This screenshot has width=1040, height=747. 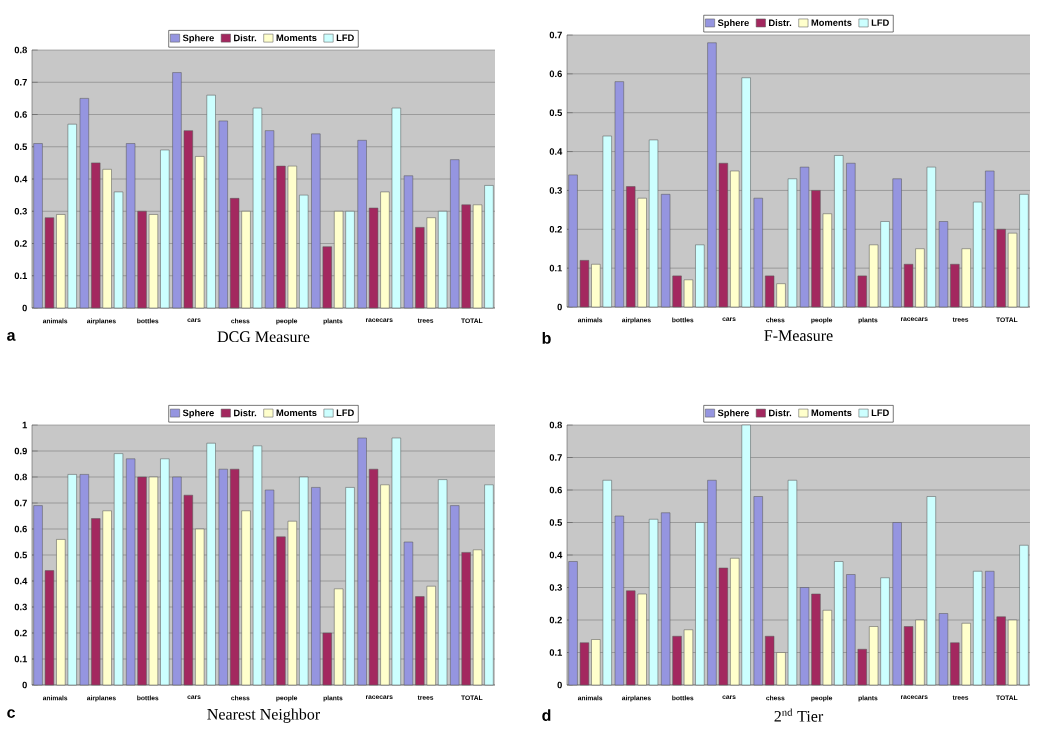 What do you see at coordinates (11, 713) in the screenshot?
I see `text: c` at bounding box center [11, 713].